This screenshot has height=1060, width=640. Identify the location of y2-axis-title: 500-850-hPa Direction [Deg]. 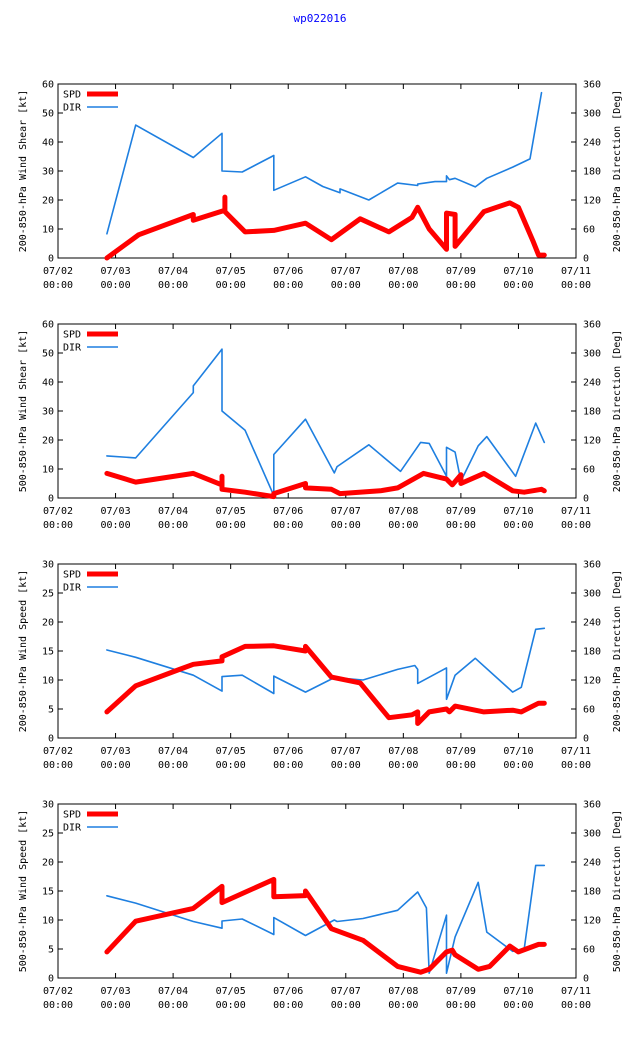
(617, 891).